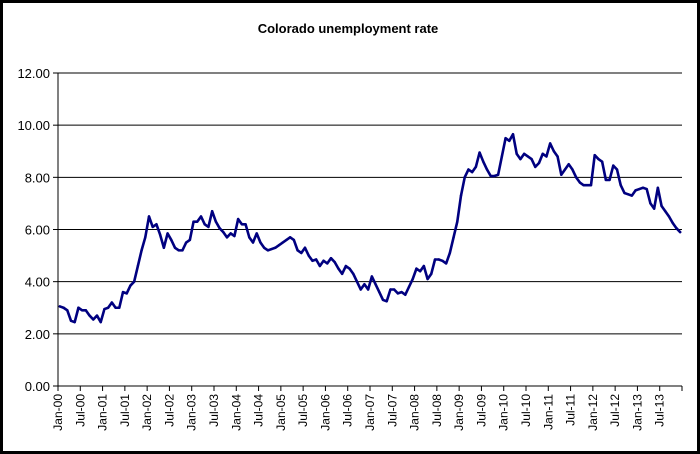 Image resolution: width=700 pixels, height=454 pixels. What do you see at coordinates (169, 410) in the screenshot?
I see `x-tick-label: Jul-02` at bounding box center [169, 410].